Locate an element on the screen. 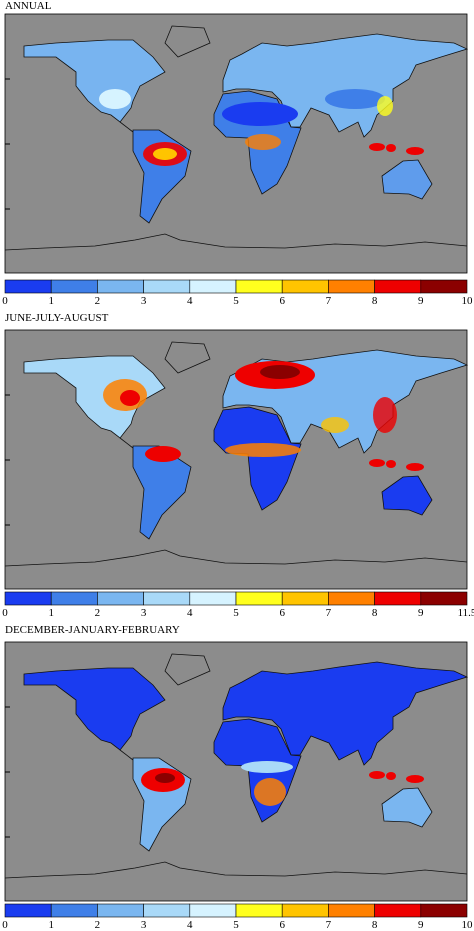 This screenshot has width=474, height=931. panel-title: JUNE-JULY-AUGUST is located at coordinates (57, 318).